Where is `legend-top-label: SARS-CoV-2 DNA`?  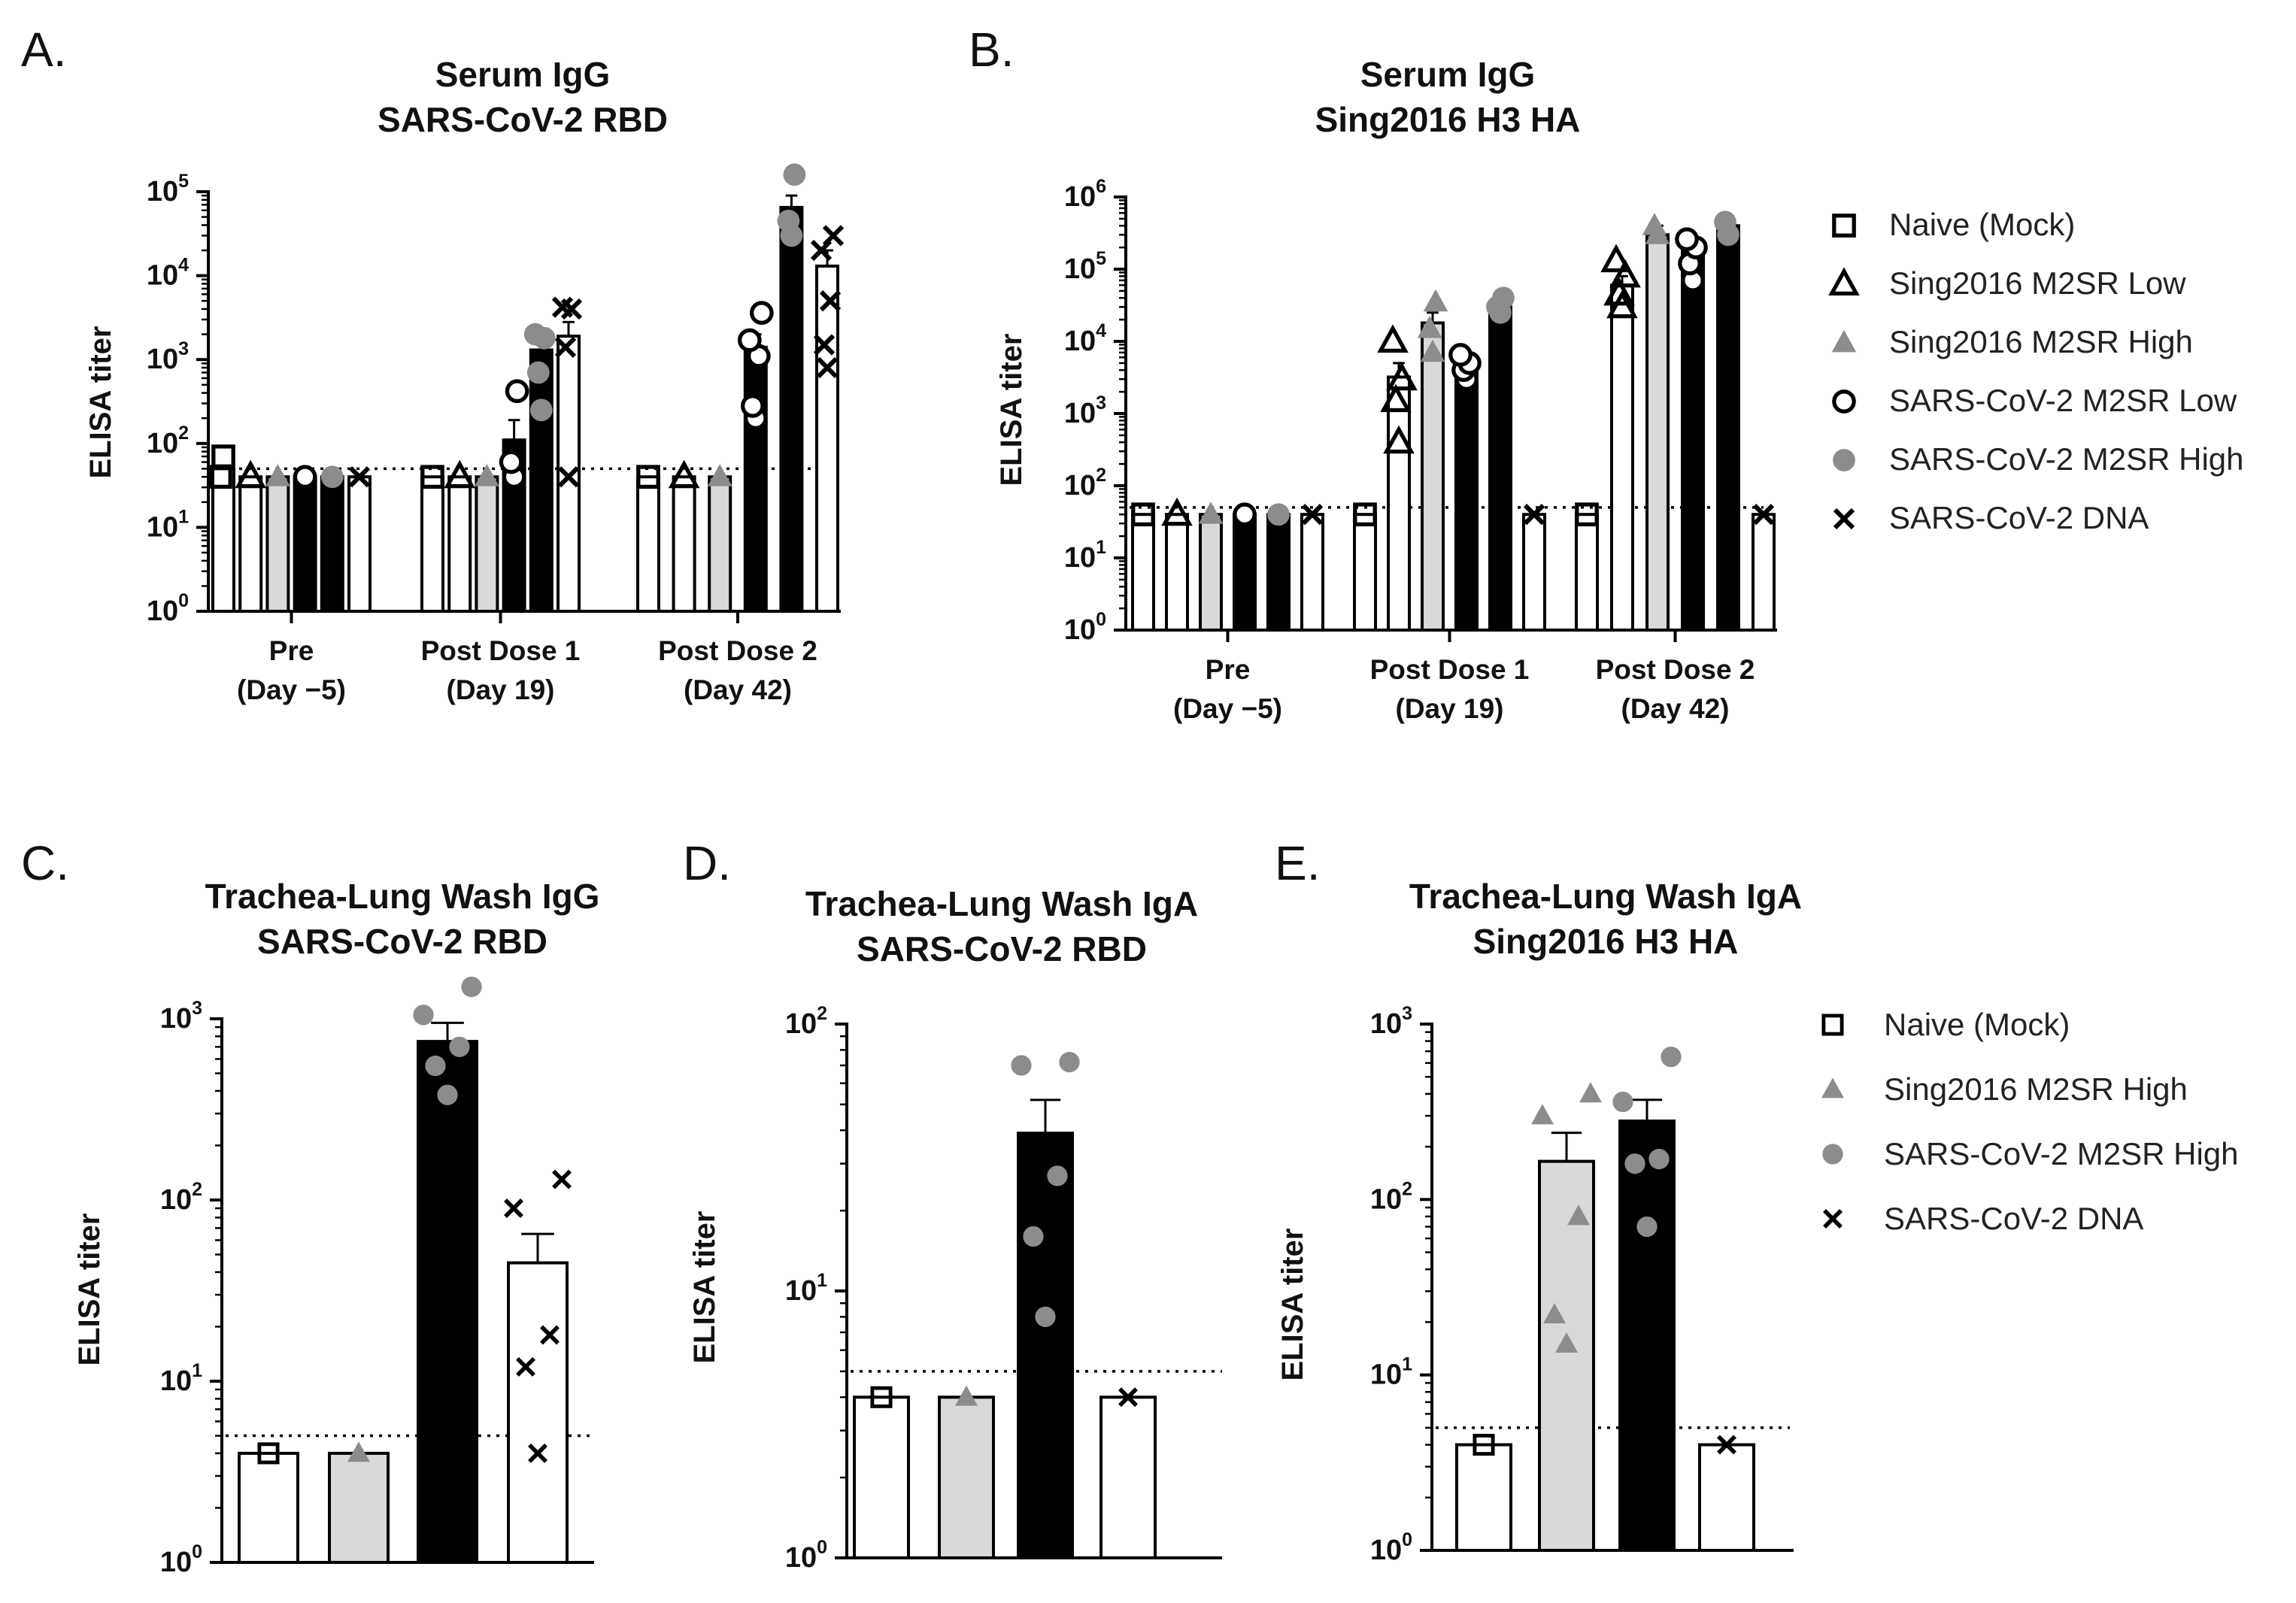
legend-top-label: SARS-CoV-2 DNA is located at coordinates (2019, 517).